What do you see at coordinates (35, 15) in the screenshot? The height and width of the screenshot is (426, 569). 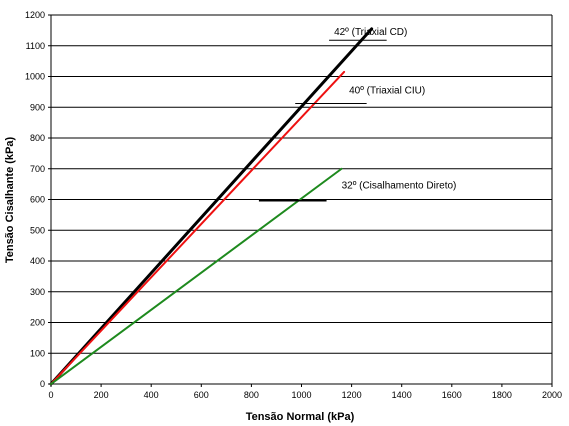 I see `y-tick-label: 1200` at bounding box center [35, 15].